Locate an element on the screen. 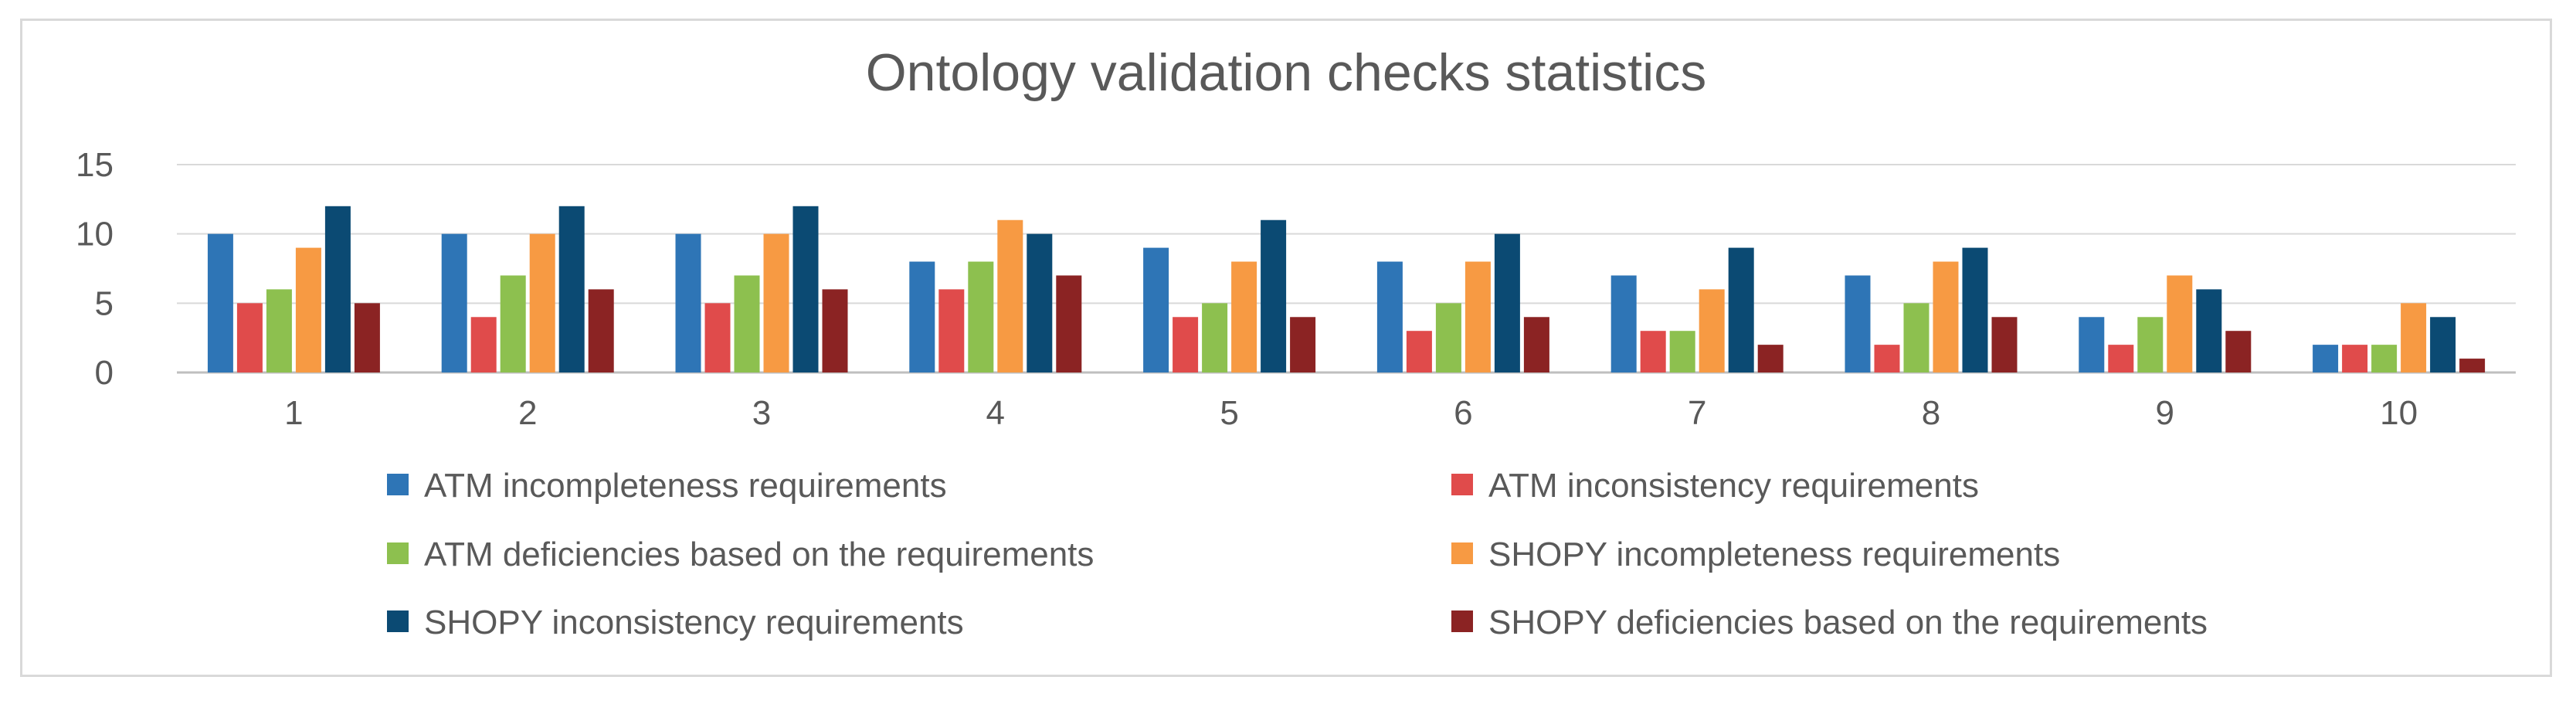  x-tick-label: 1 is located at coordinates (293, 413).